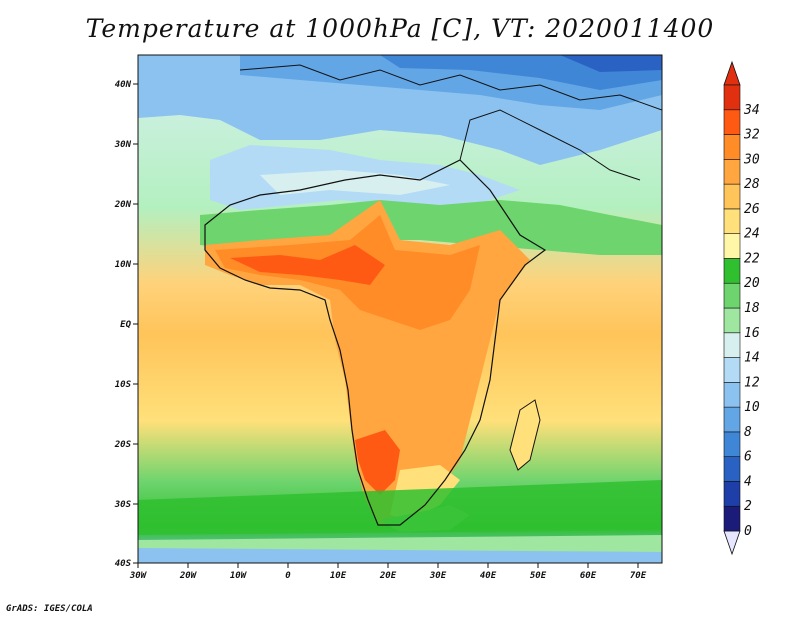  What do you see at coordinates (123, 265) in the screenshot?
I see `lat-label-10n: 10N` at bounding box center [123, 265].